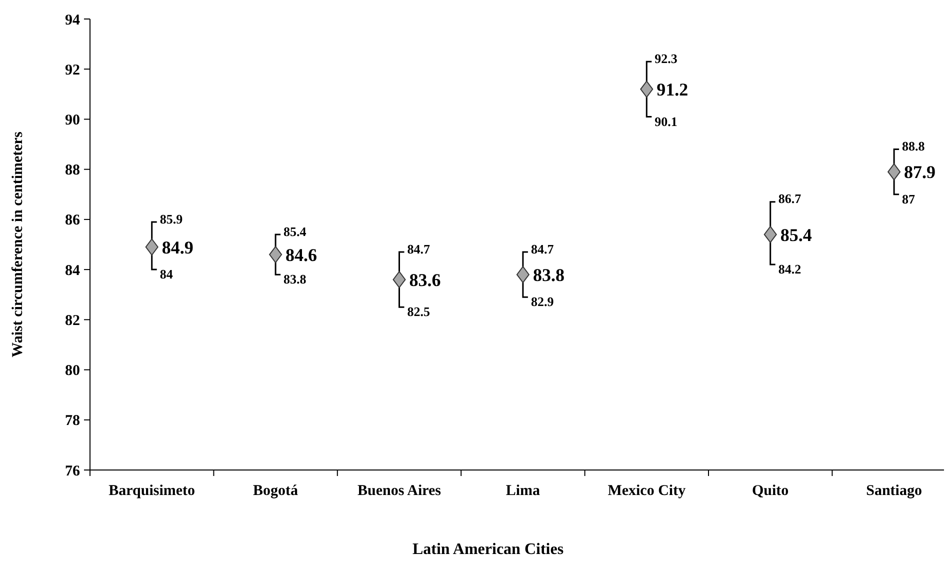  What do you see at coordinates (72, 320) in the screenshot?
I see `y-tick-label: 82` at bounding box center [72, 320].